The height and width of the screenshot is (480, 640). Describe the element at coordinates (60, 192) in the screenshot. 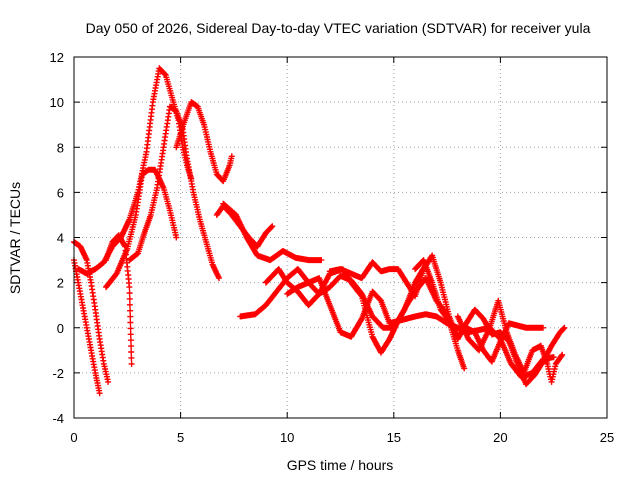

I see `y-tick-label: 6` at that location.